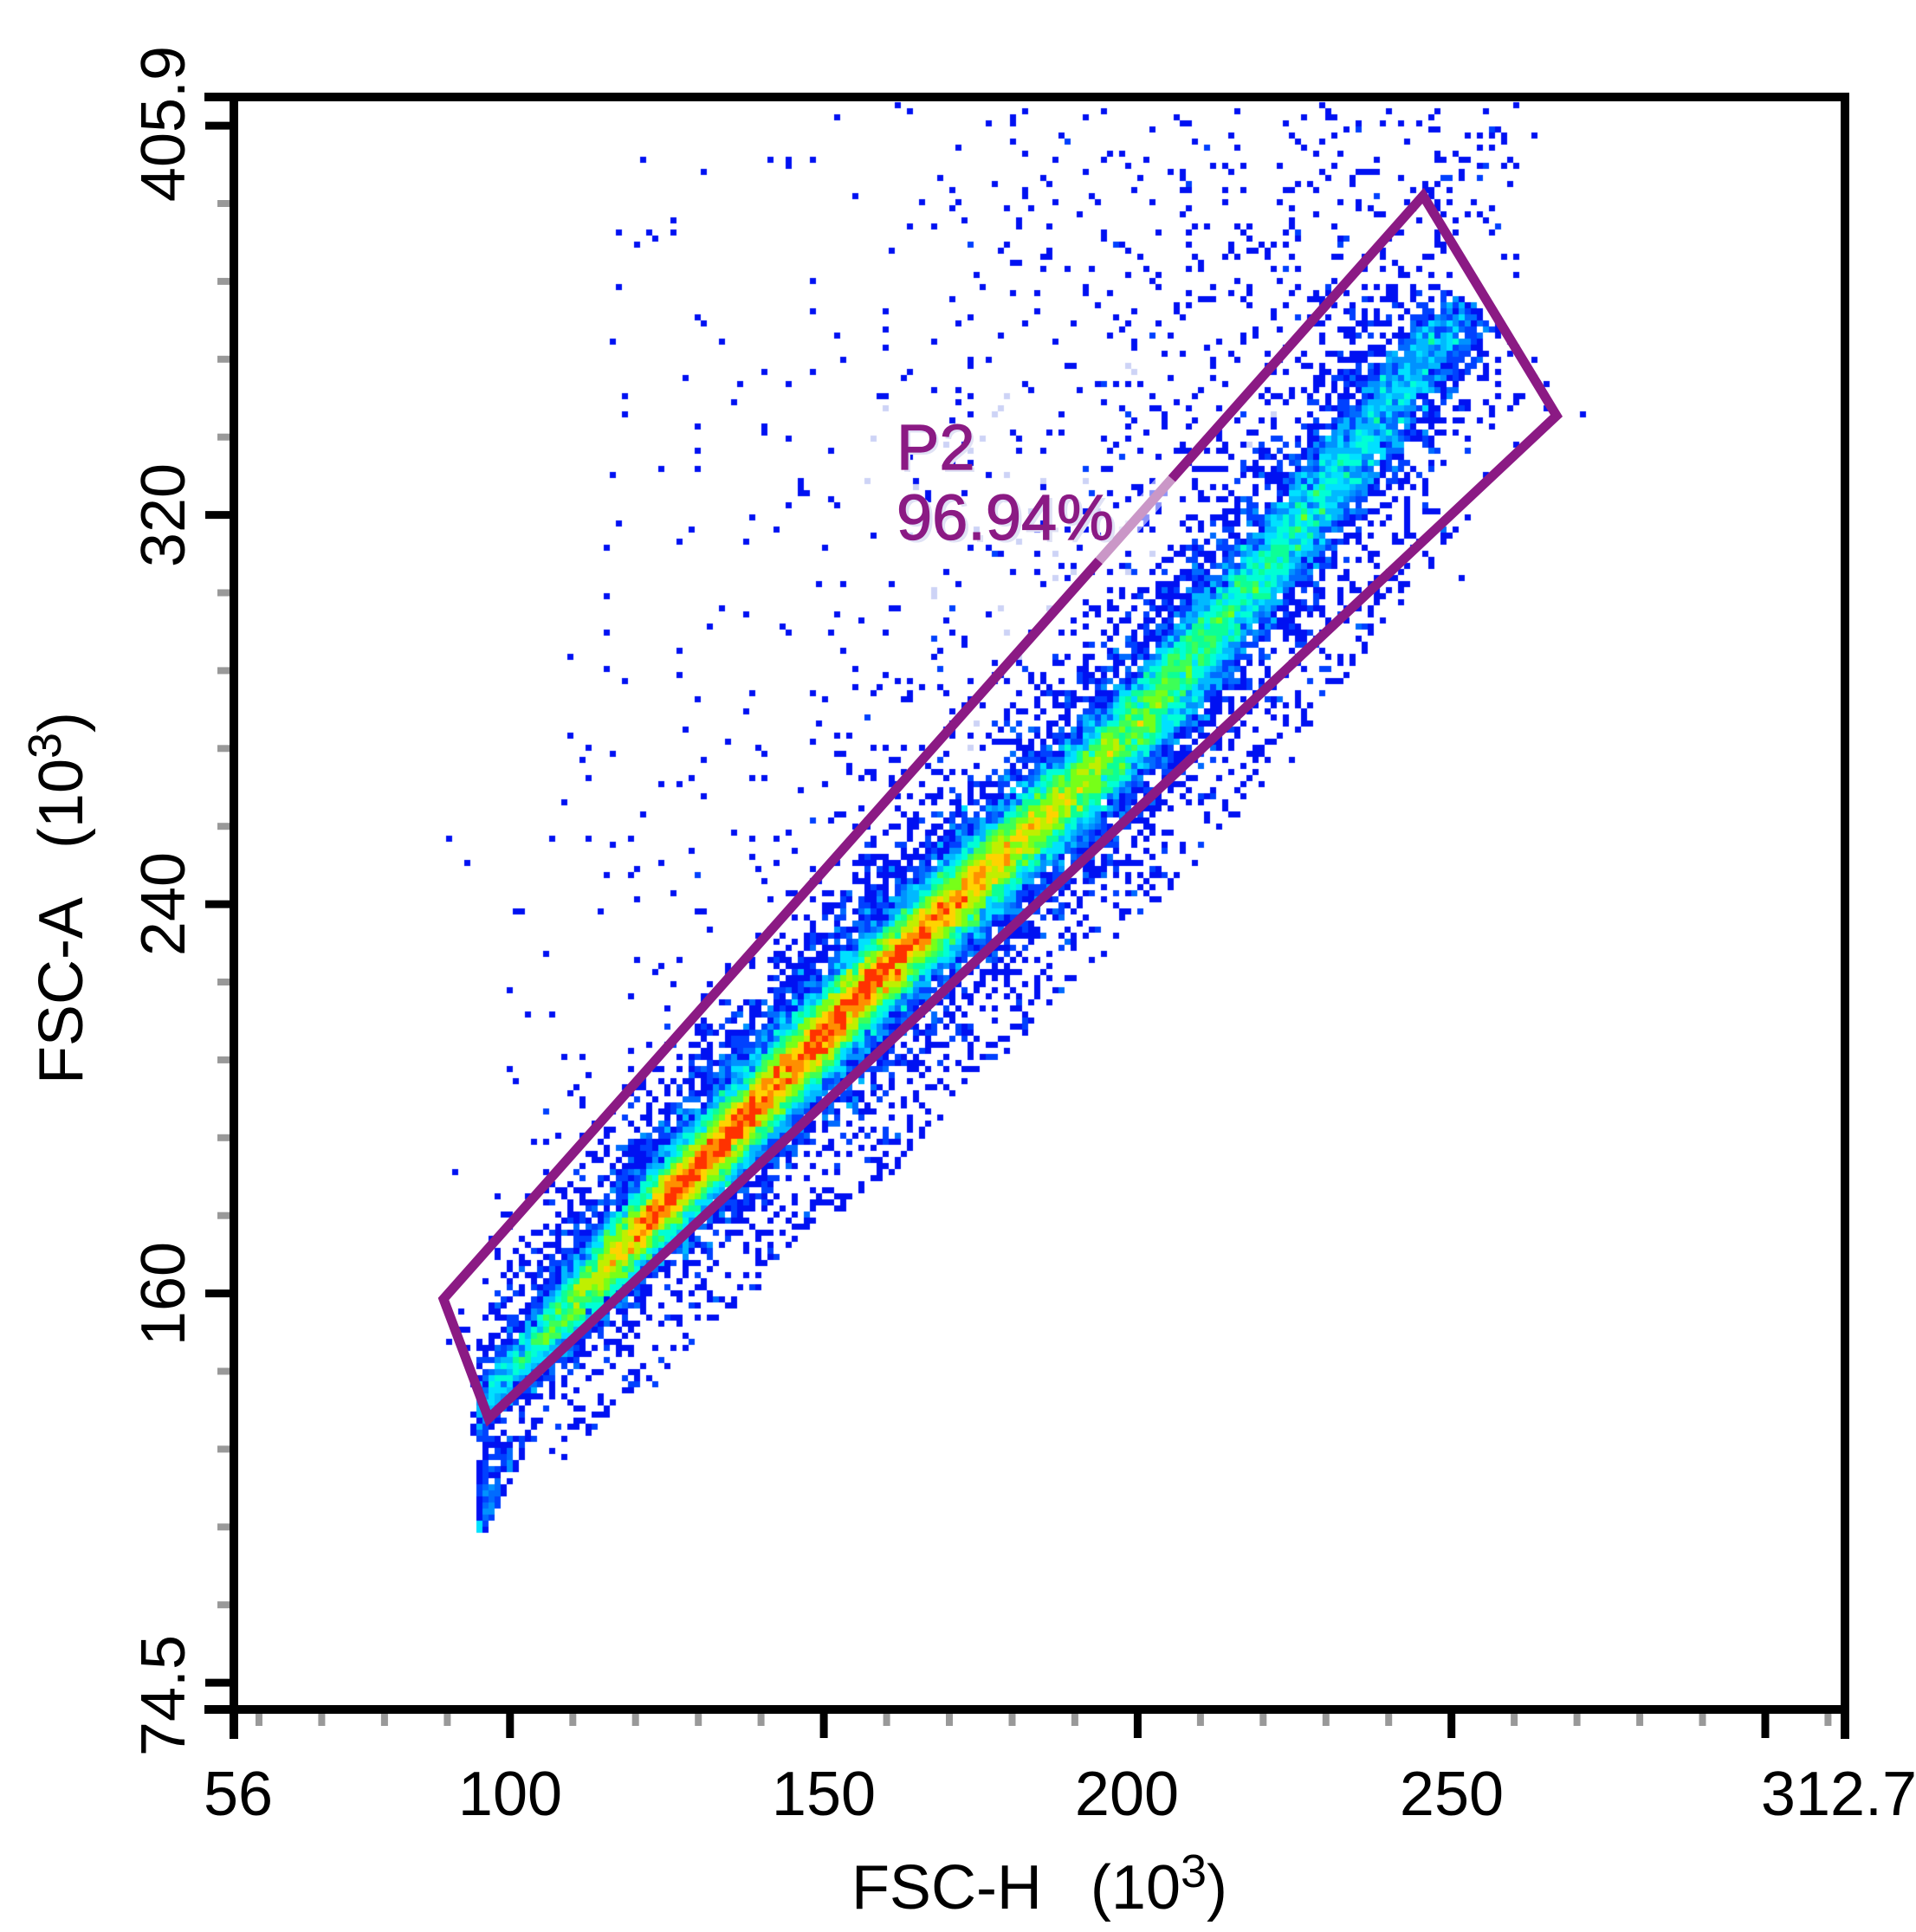  Describe the element at coordinates (1839, 1794) in the screenshot. I see `svg-text: 312.7` at that location.